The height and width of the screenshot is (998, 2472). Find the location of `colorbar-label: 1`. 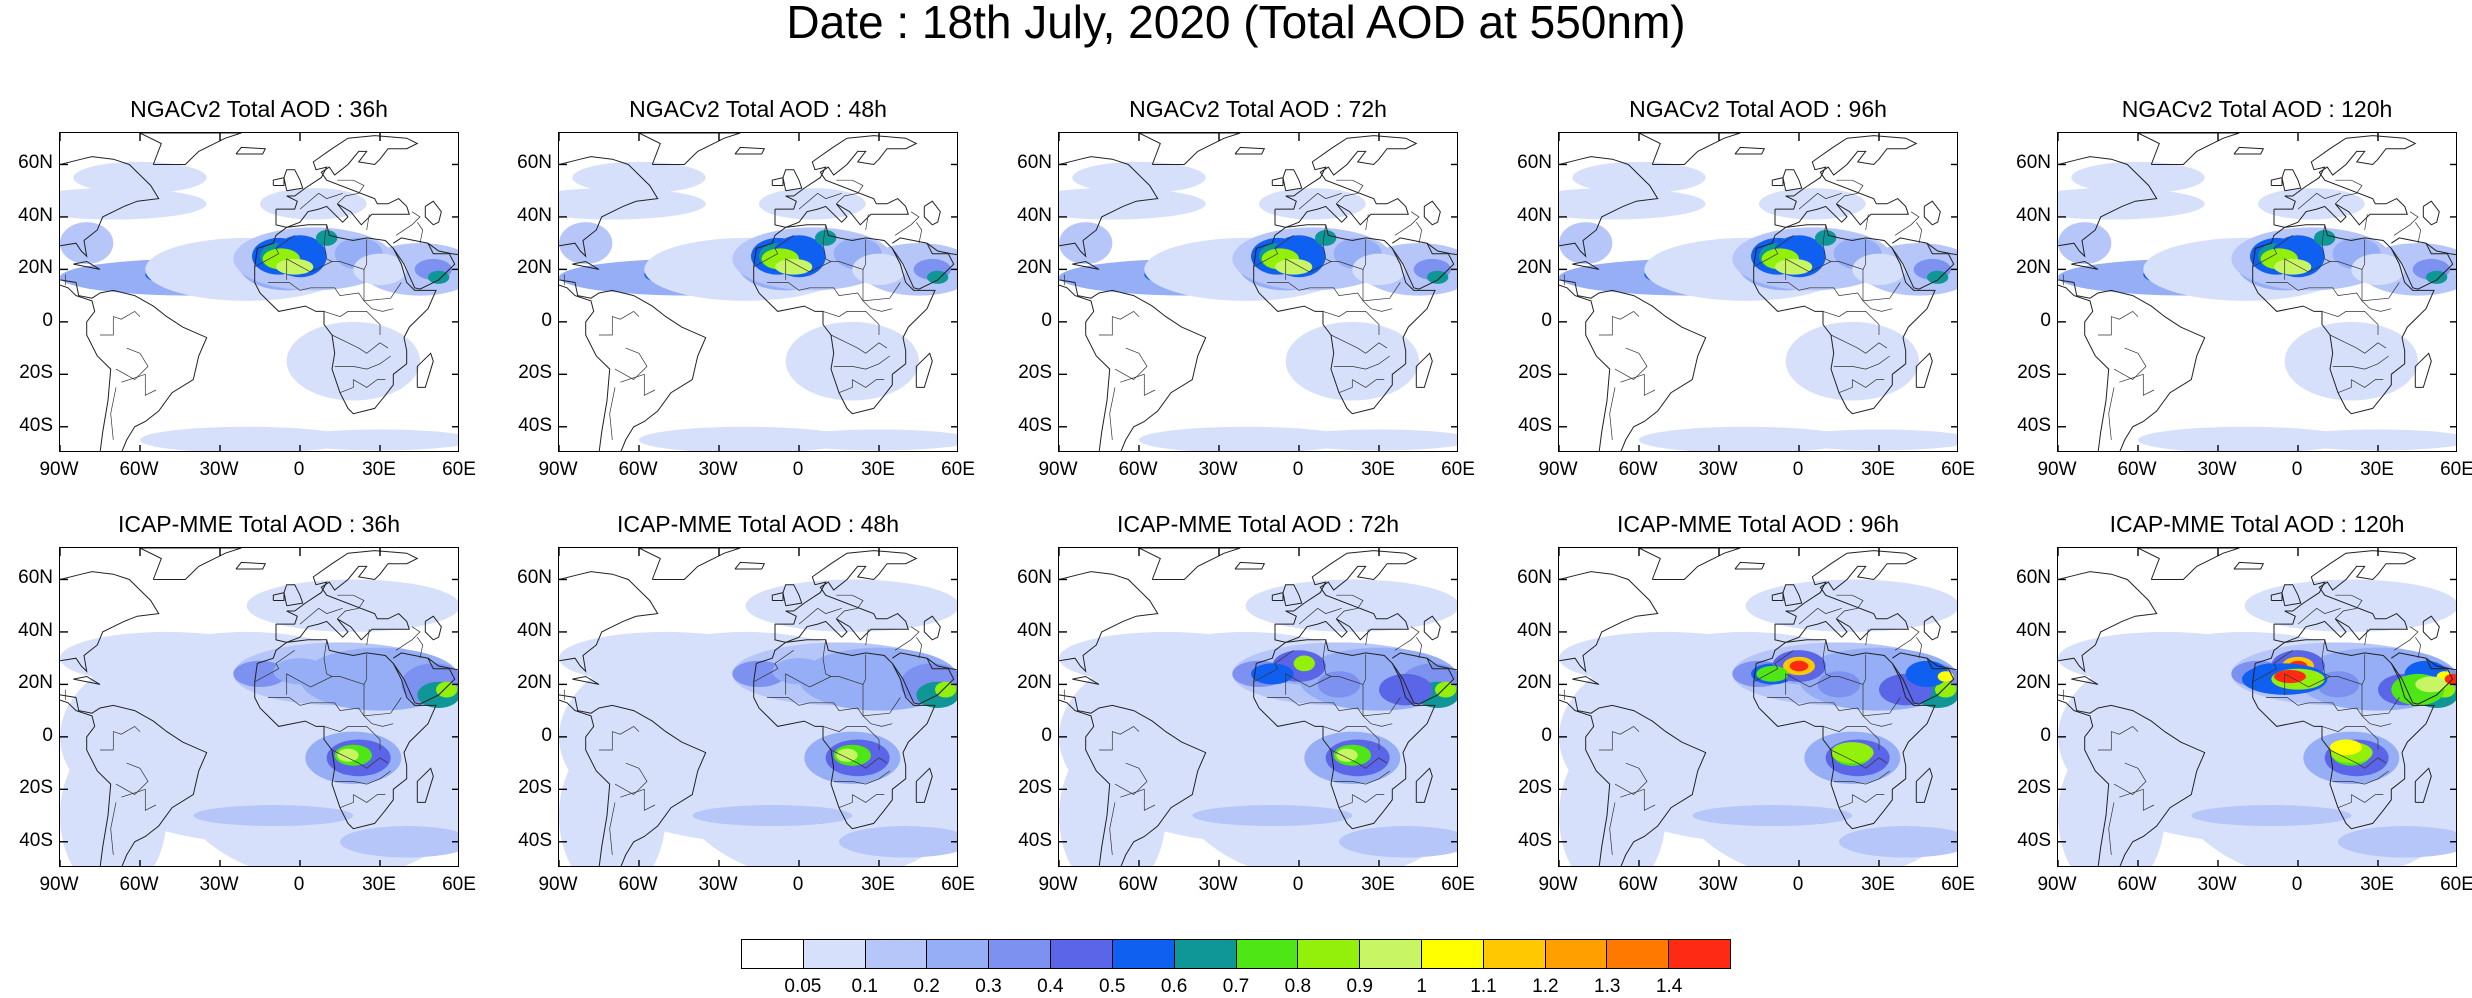

colorbar-label: 1 is located at coordinates (1421, 986).